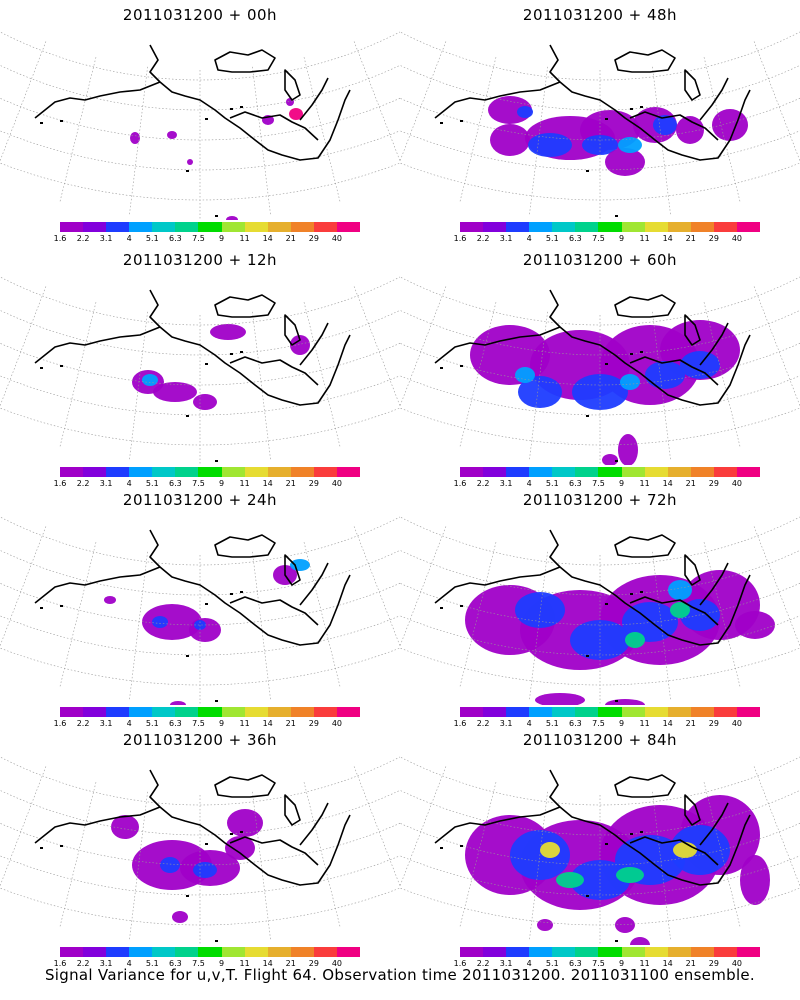 The image size is (800, 1000). What do you see at coordinates (644, 483) in the screenshot?
I see `colorbar-tick-label: 11` at bounding box center [644, 483].